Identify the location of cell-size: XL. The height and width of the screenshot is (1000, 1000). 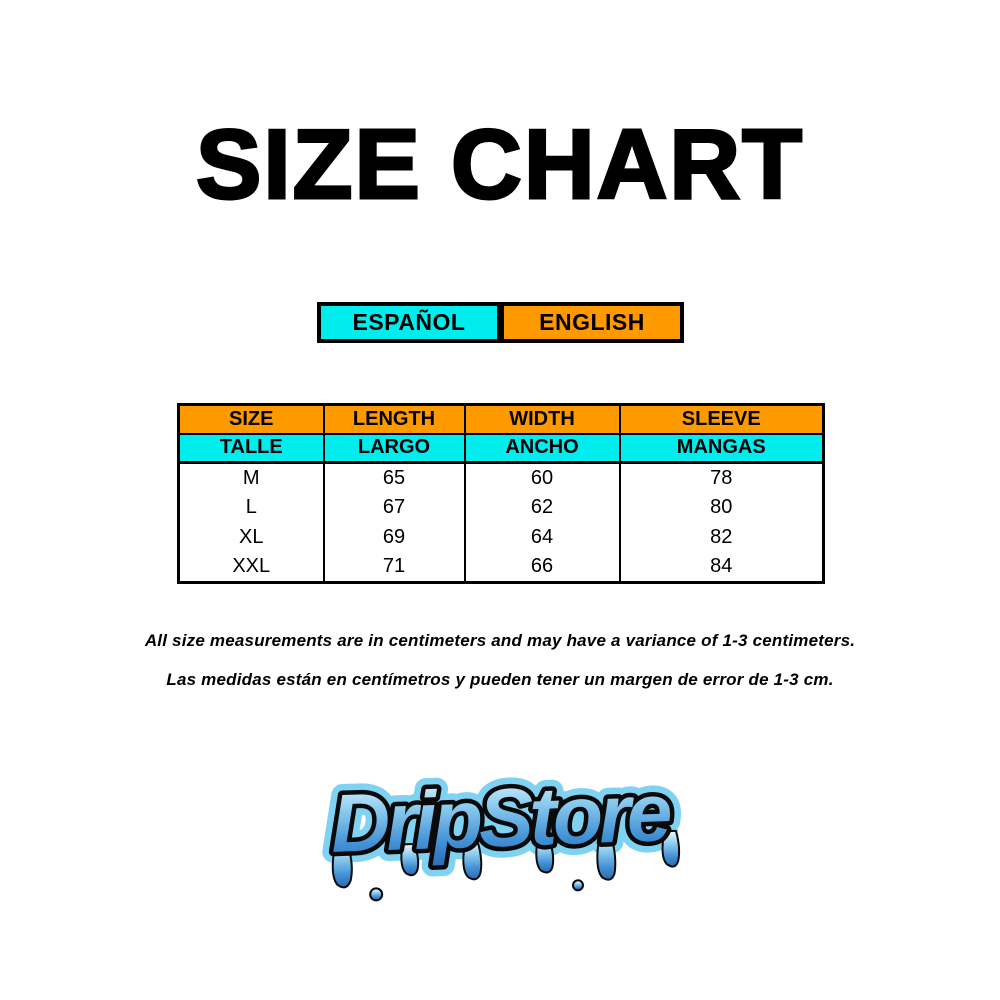
(251, 537).